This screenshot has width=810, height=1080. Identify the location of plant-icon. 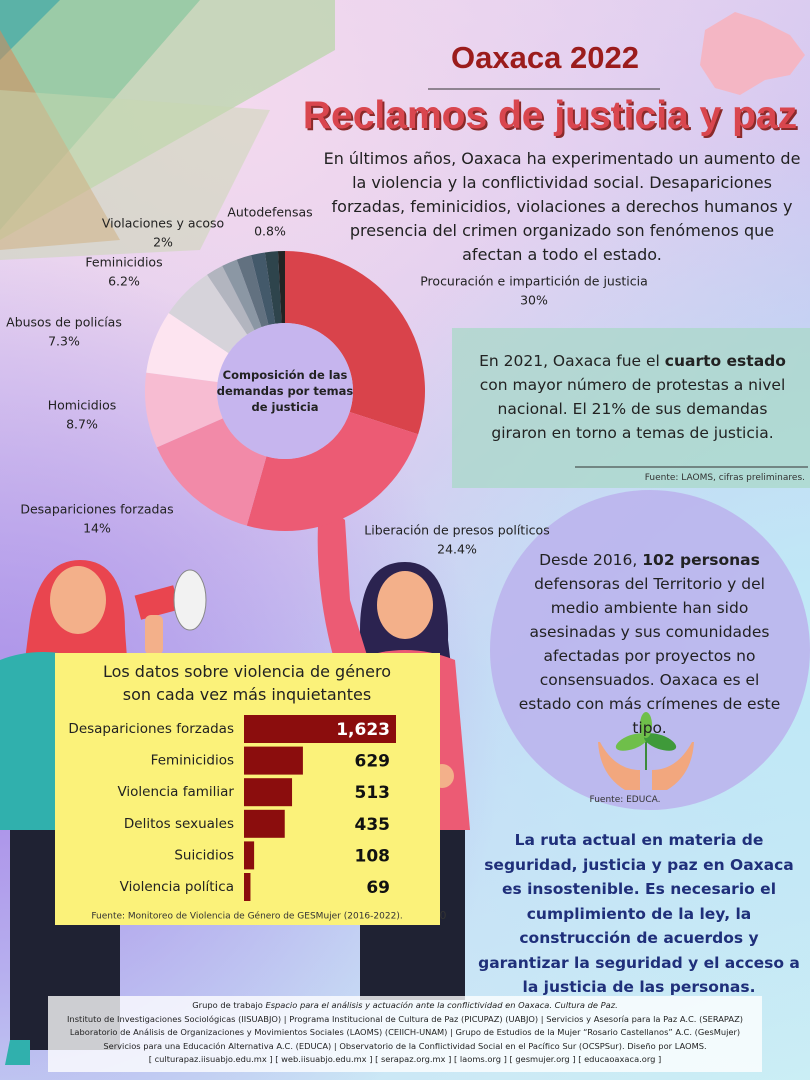
(646, 751).